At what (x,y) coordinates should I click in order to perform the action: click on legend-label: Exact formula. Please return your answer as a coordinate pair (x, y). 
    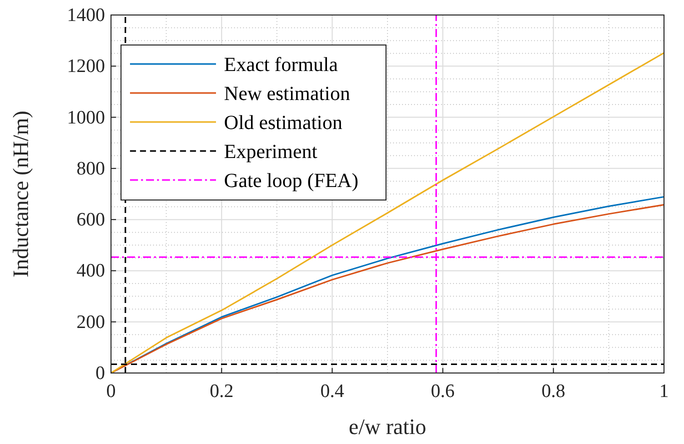
    Looking at the image, I should click on (281, 65).